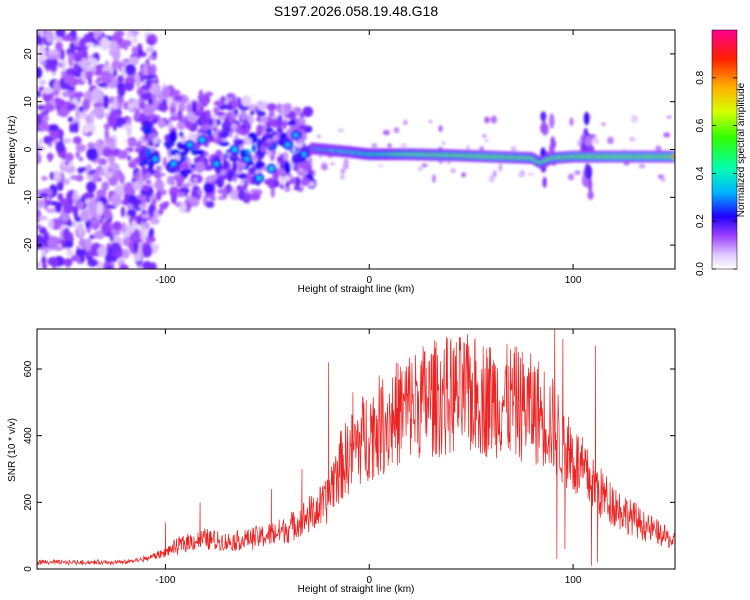 This screenshot has width=750, height=600. Describe the element at coordinates (741, 149) in the screenshot. I see `colorbar-label: Normalized spectral amplitude` at that location.